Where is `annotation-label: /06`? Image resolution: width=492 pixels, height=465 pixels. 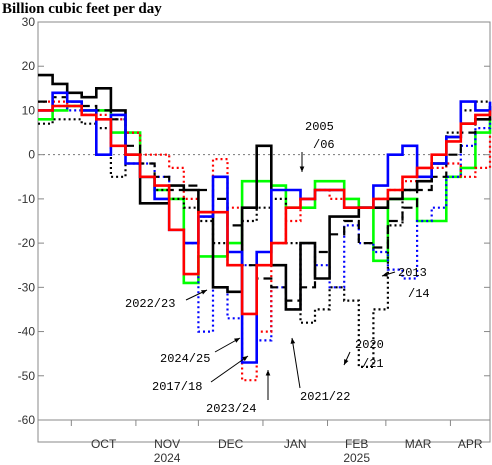 annotation-label: /06 is located at coordinates (324, 145).